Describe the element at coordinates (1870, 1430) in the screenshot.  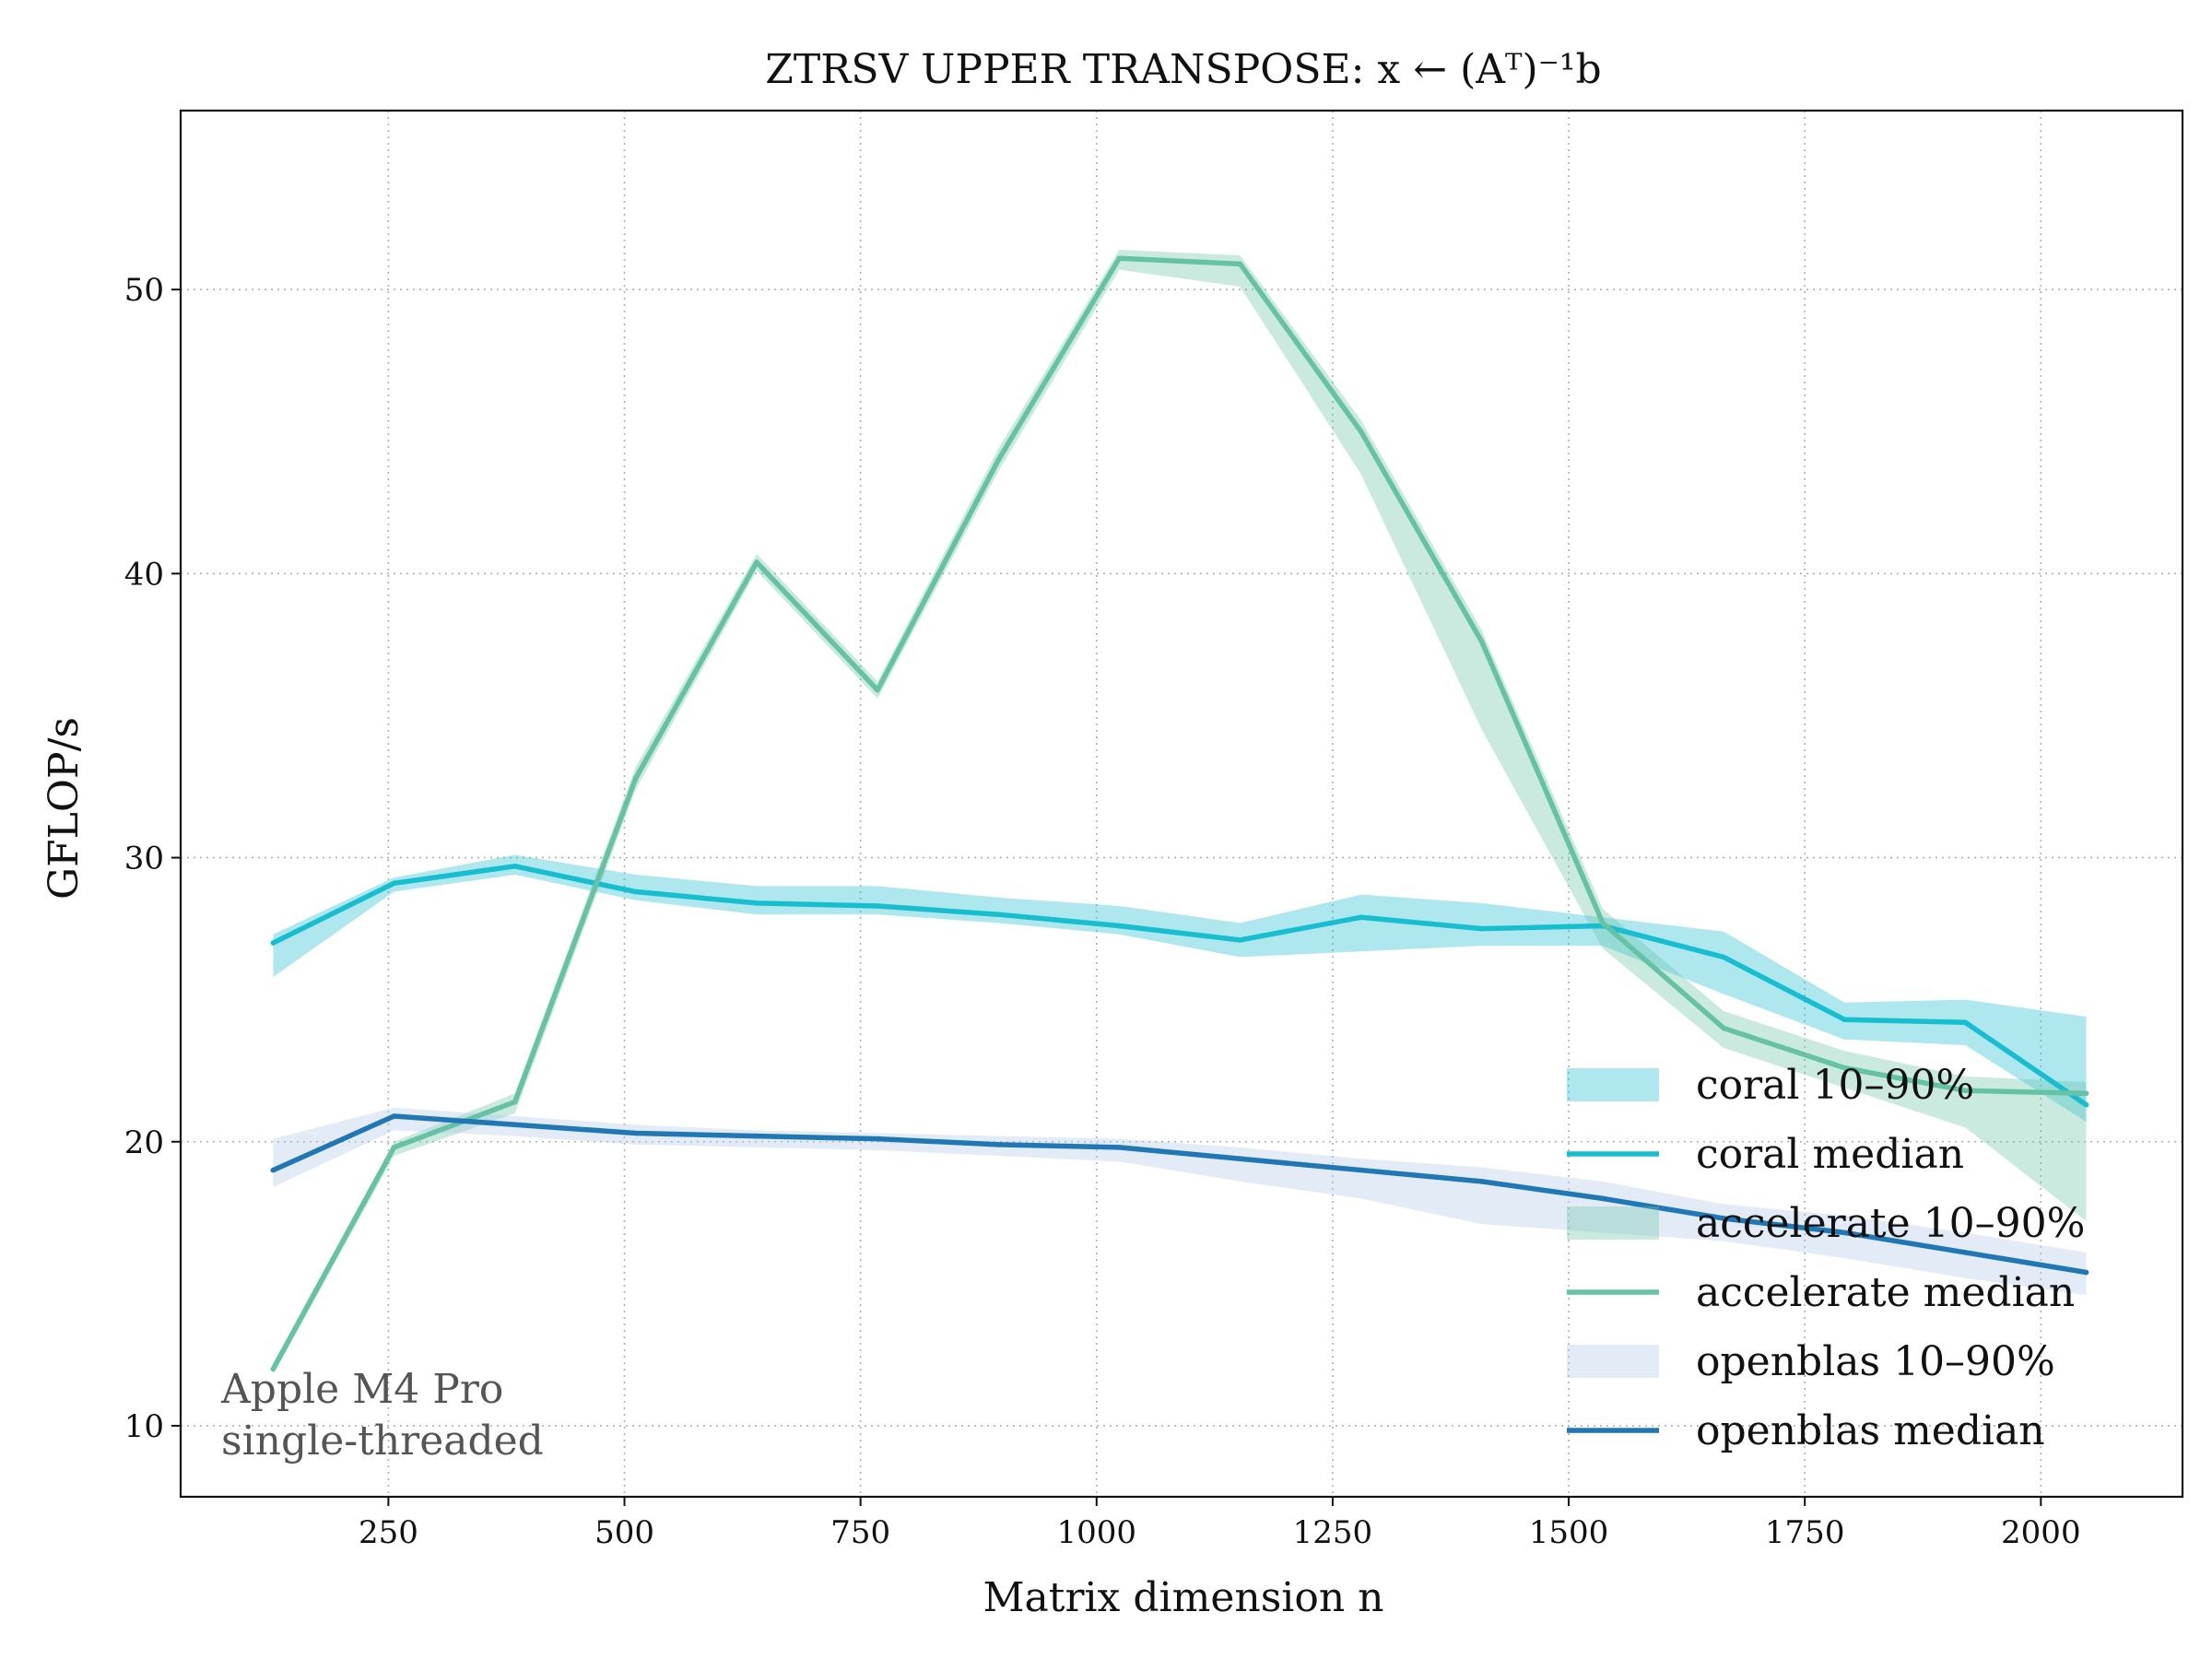
I see `openblas-median-legend-label: openblas median` at that location.